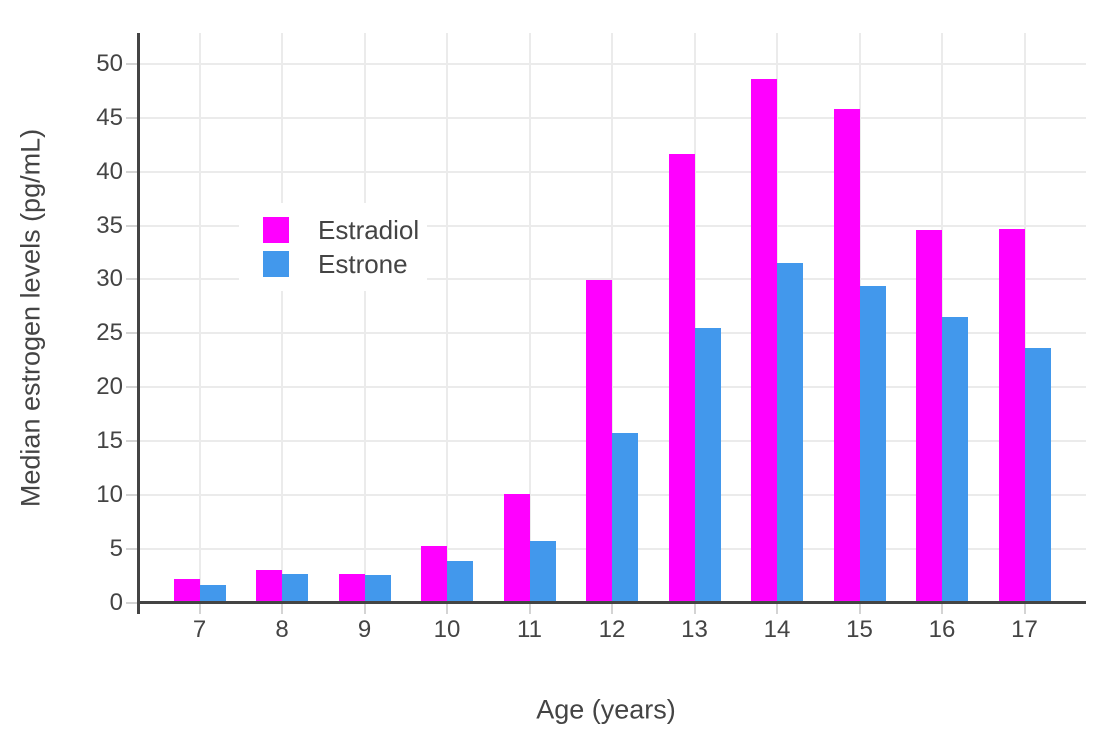 The width and height of the screenshot is (1112, 748). I want to click on y-tick-label: 10, so click(109, 494).